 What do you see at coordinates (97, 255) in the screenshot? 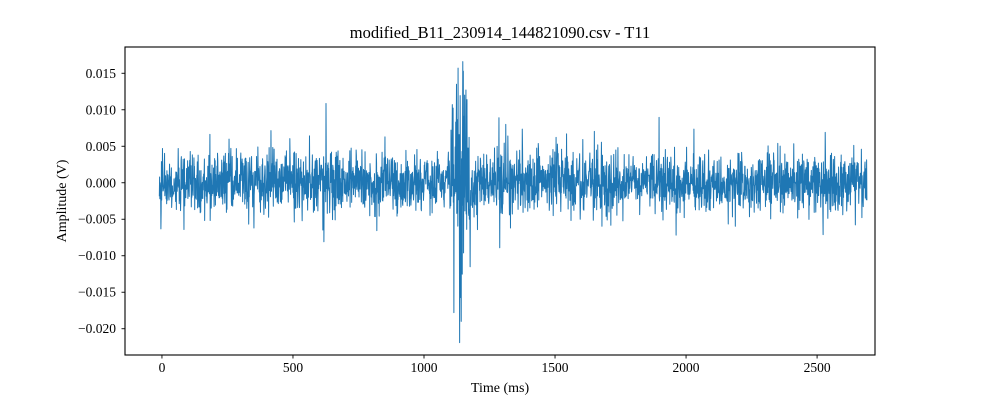
I see `y-tick-label: −0.010` at bounding box center [97, 255].